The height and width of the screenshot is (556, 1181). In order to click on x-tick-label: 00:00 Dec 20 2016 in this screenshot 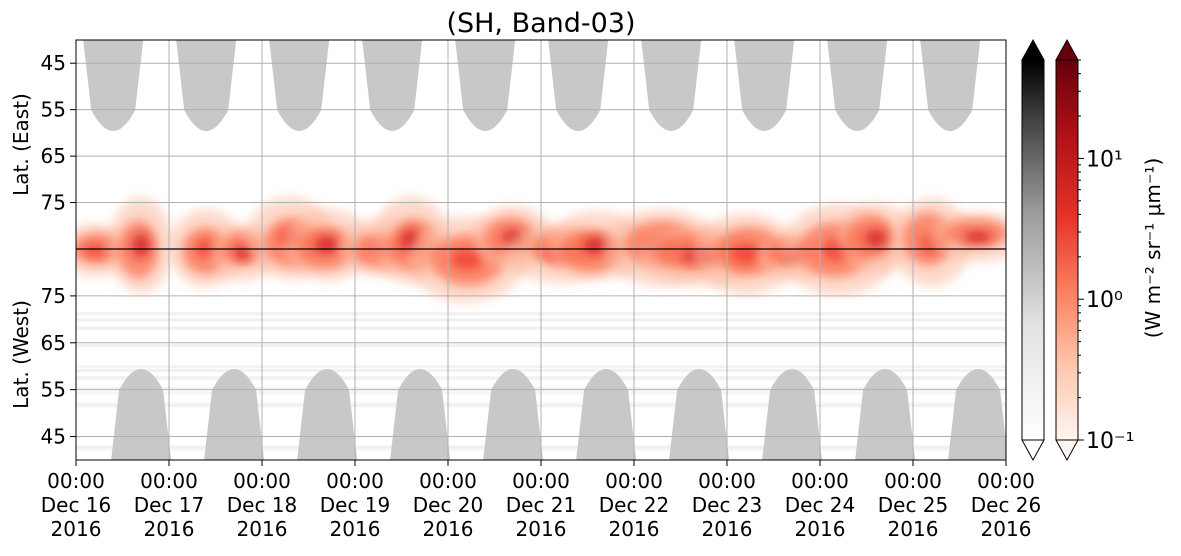, I will do `click(448, 505)`.